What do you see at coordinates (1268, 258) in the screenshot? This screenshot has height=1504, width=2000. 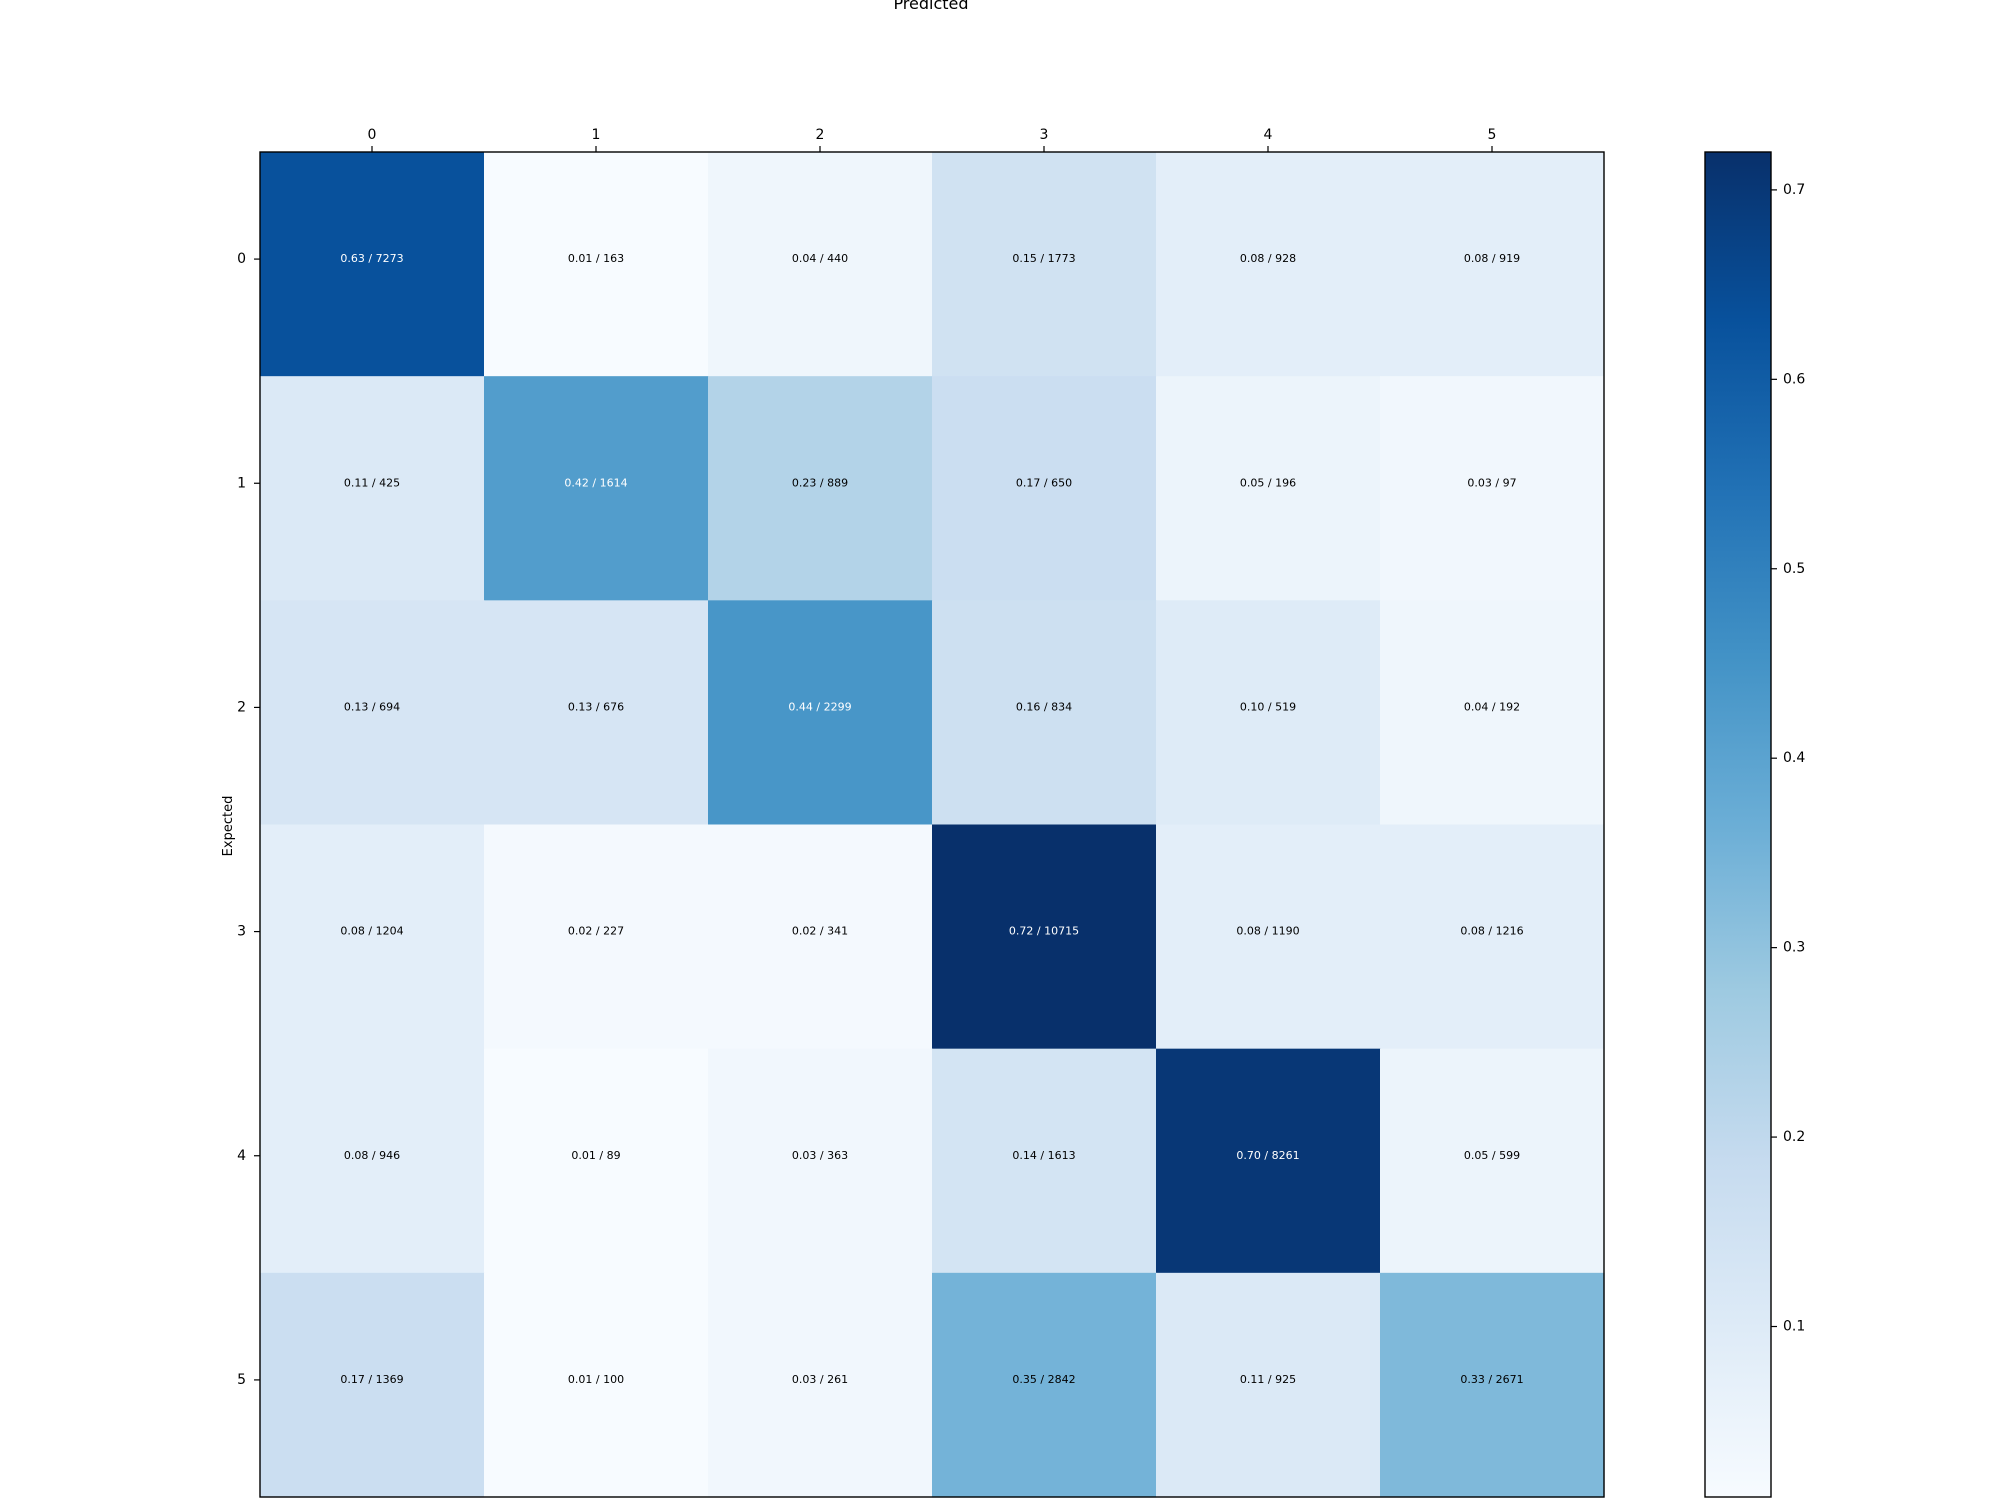 I see `cell-value-label: 0.08 / 928` at bounding box center [1268, 258].